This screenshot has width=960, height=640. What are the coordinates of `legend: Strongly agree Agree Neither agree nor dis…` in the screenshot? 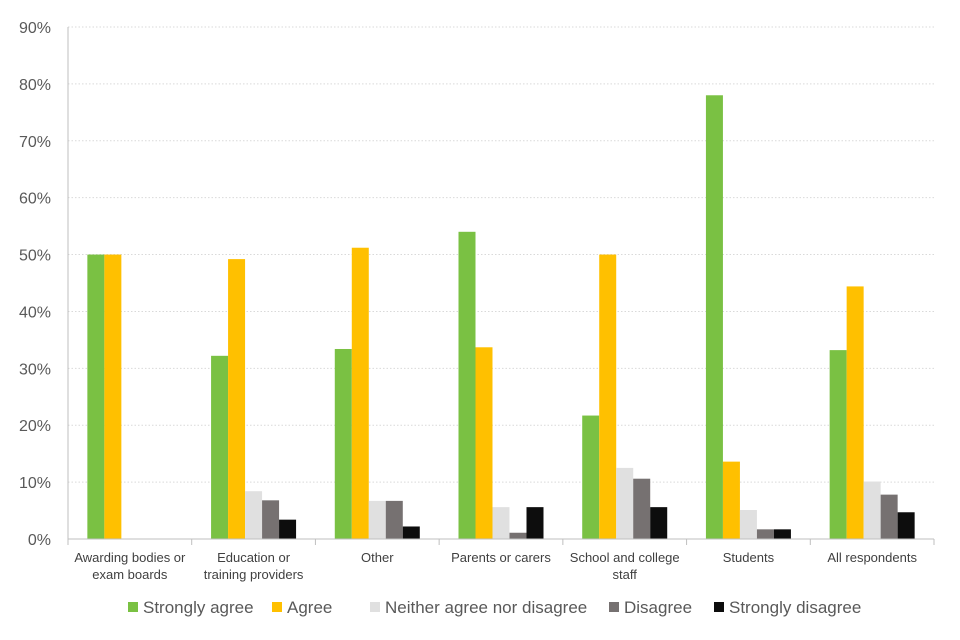 It's located at (494, 607).